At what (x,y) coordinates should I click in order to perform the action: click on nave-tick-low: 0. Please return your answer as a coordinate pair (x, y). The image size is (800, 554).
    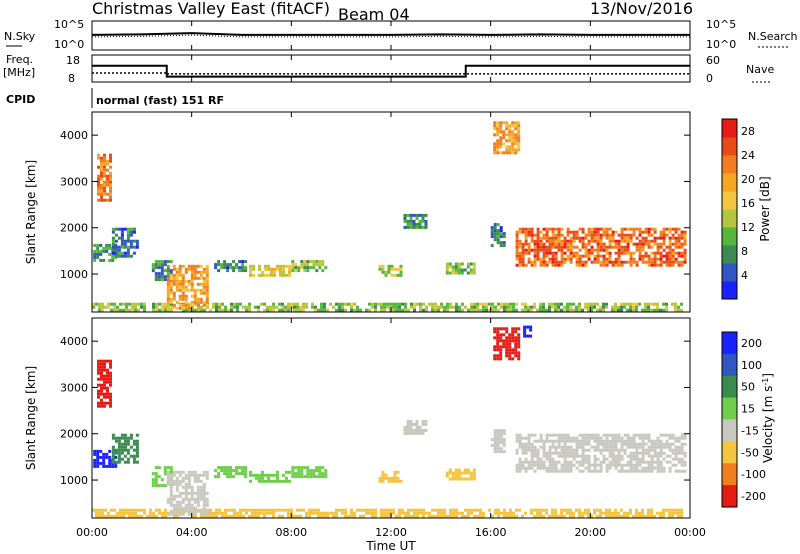
    Looking at the image, I should click on (709, 78).